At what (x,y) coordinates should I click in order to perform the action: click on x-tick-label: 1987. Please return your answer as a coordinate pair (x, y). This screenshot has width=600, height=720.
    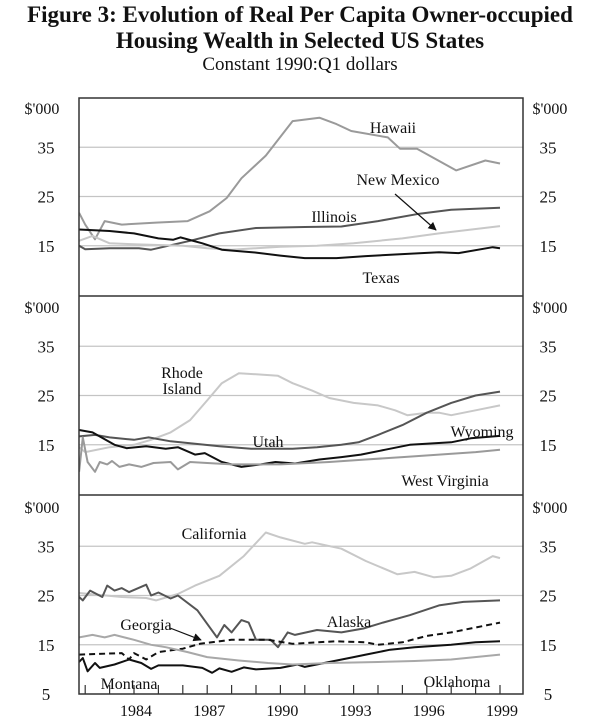
    Looking at the image, I should click on (209, 711).